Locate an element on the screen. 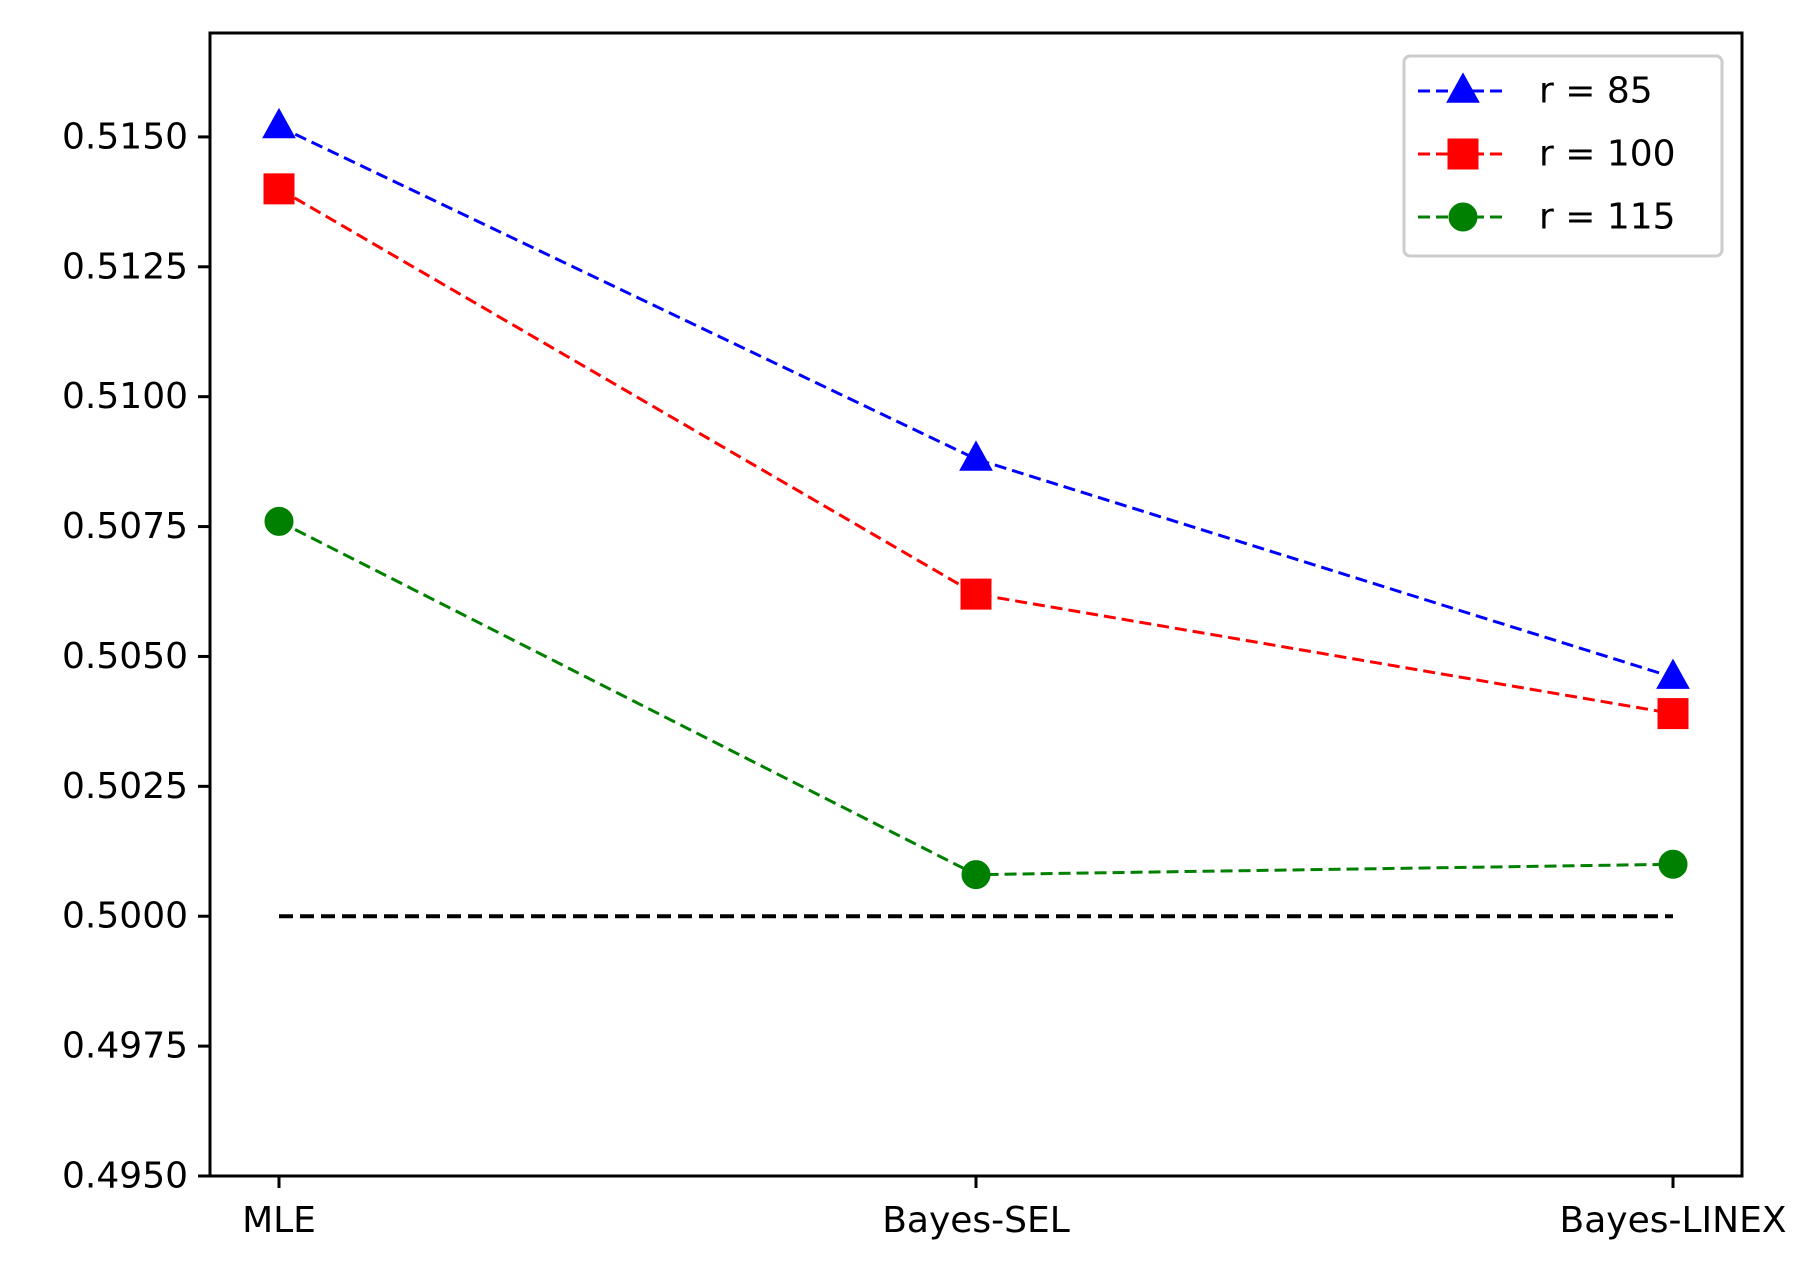 The width and height of the screenshot is (1819, 1266). y-tick-label: 0.4975 is located at coordinates (125, 1046).